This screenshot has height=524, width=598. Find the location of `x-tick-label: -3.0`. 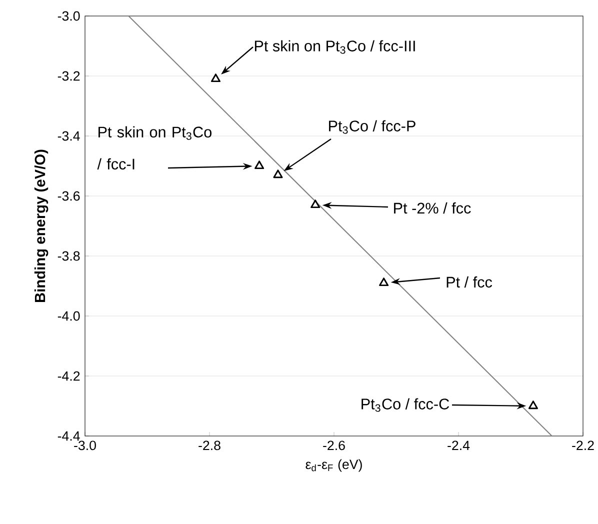

x-tick-label: -3.0 is located at coordinates (85, 445).